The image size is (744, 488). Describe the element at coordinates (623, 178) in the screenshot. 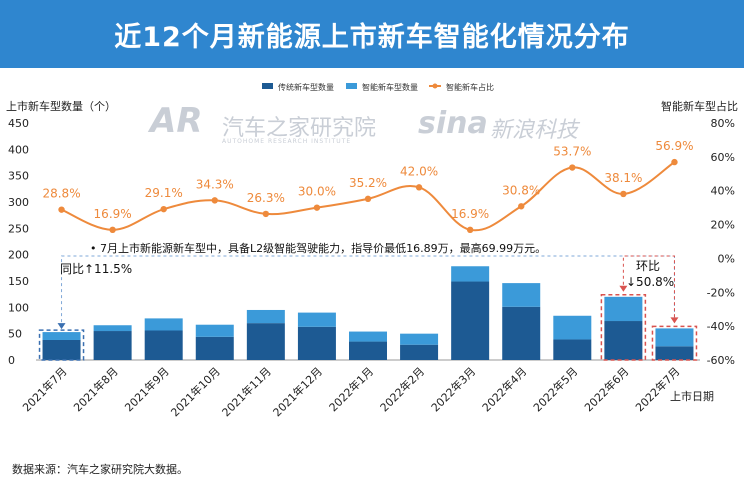

I see `ratio-data-label: 38.1%` at that location.